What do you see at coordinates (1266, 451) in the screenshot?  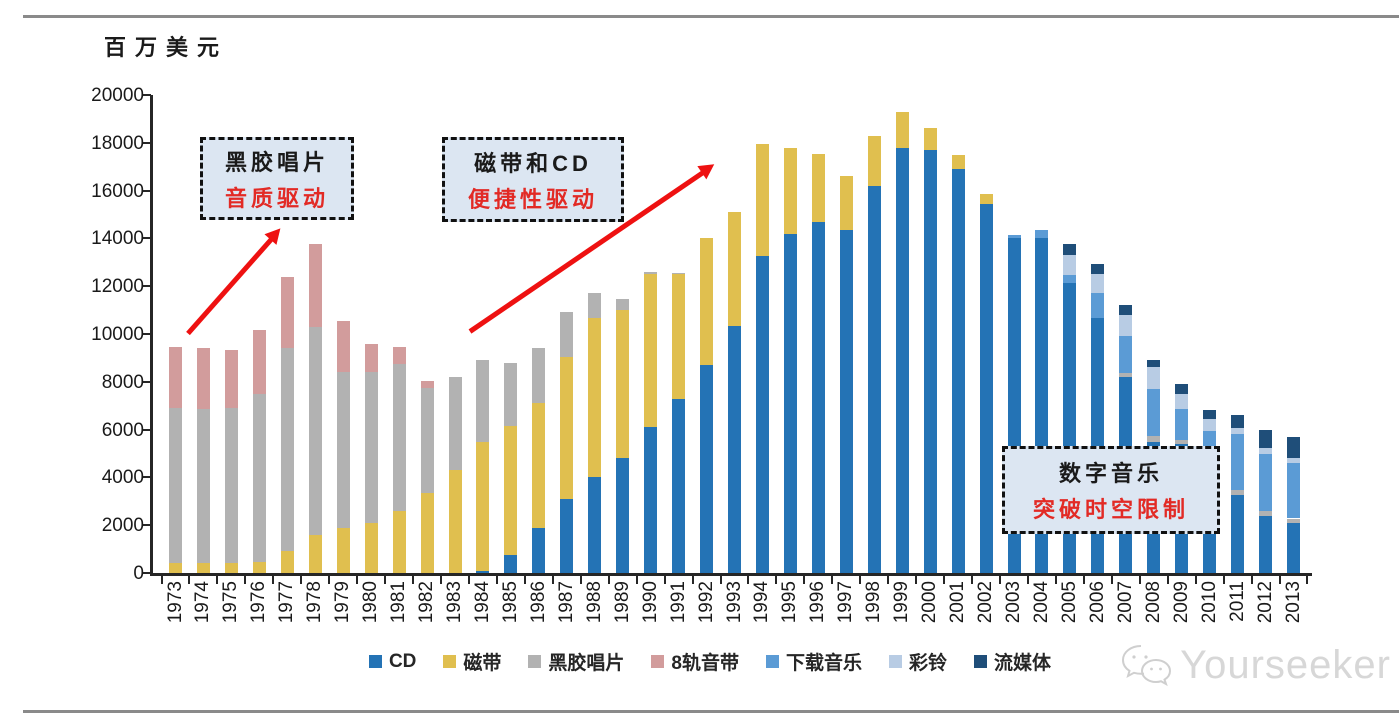 I see `bar-segment-2012-彩铃` at bounding box center [1266, 451].